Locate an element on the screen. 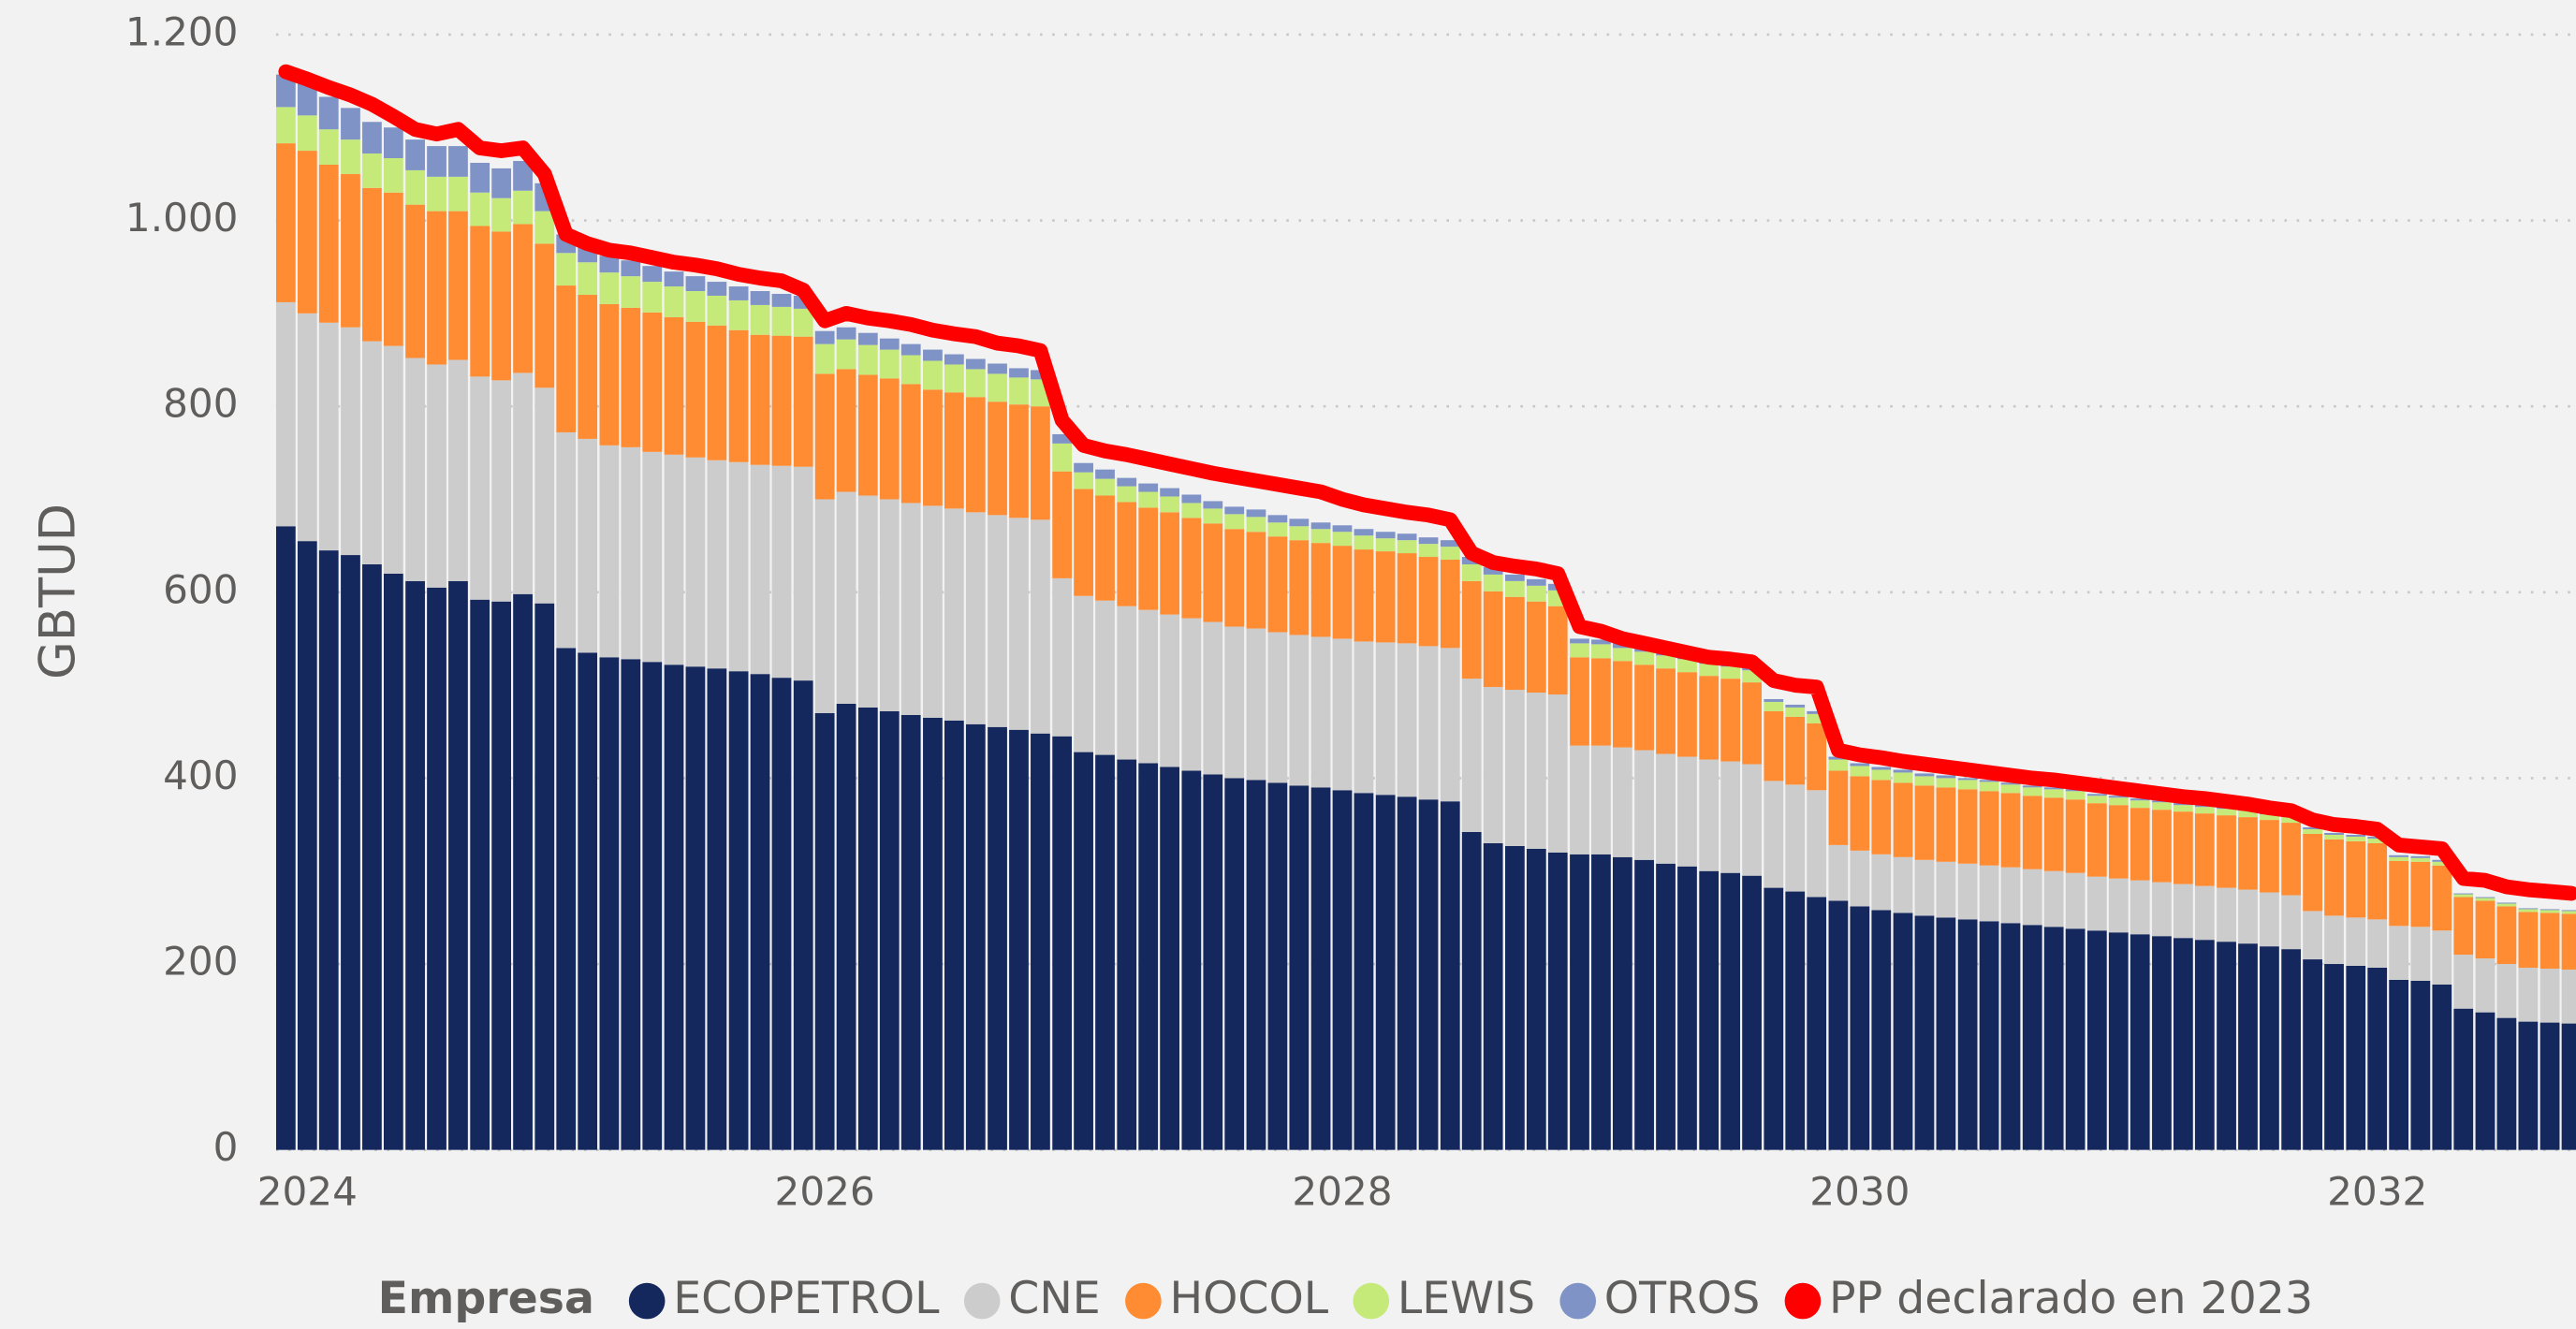 The height and width of the screenshot is (1329, 2576). x-tick-label: 2028 is located at coordinates (1342, 1192).